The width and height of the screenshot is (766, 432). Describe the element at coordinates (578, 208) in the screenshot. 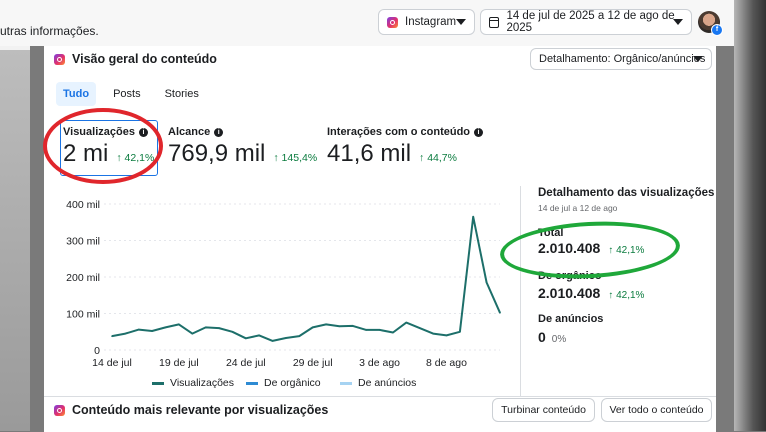

I see `breakdown-period: 14 de jul a 12 de ago` at that location.